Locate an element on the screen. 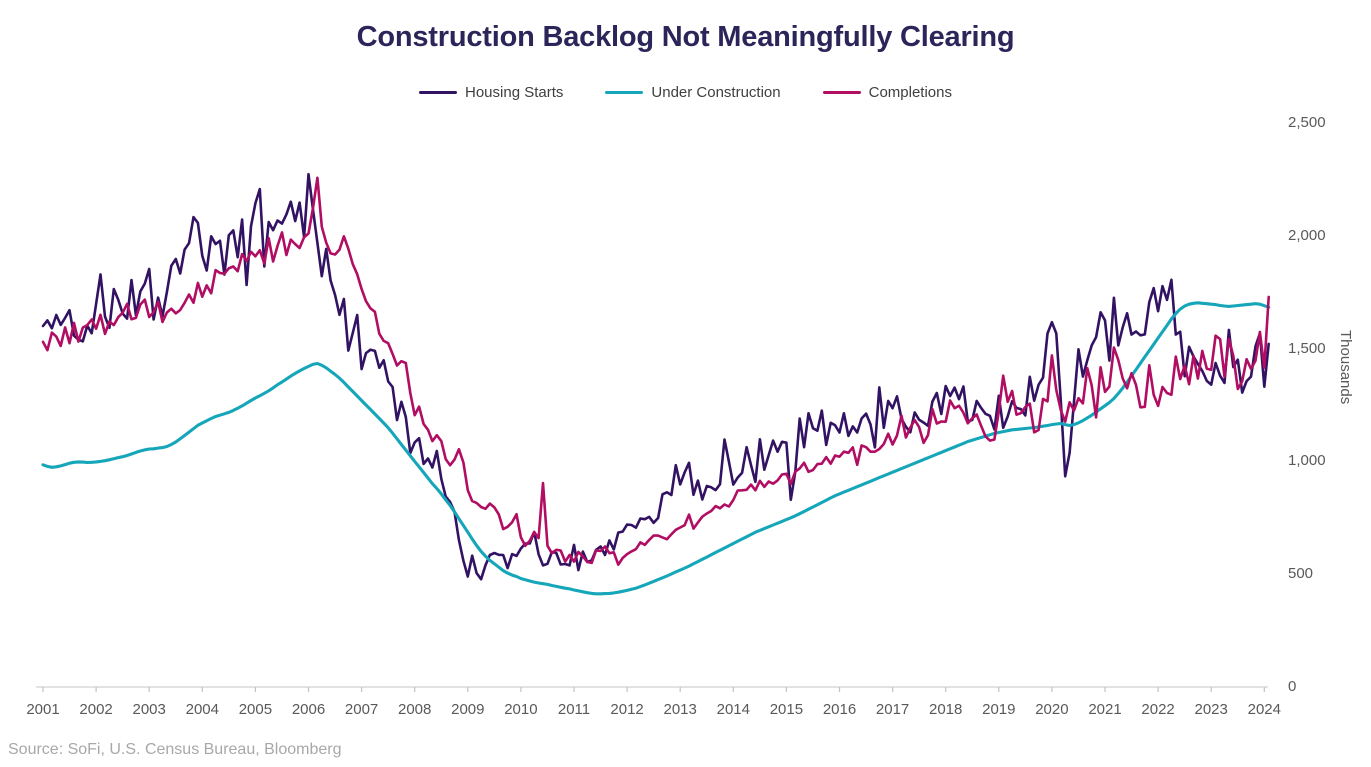 Image resolution: width=1371 pixels, height=767 pixels. x-tick-label: 2005 is located at coordinates (255, 709).